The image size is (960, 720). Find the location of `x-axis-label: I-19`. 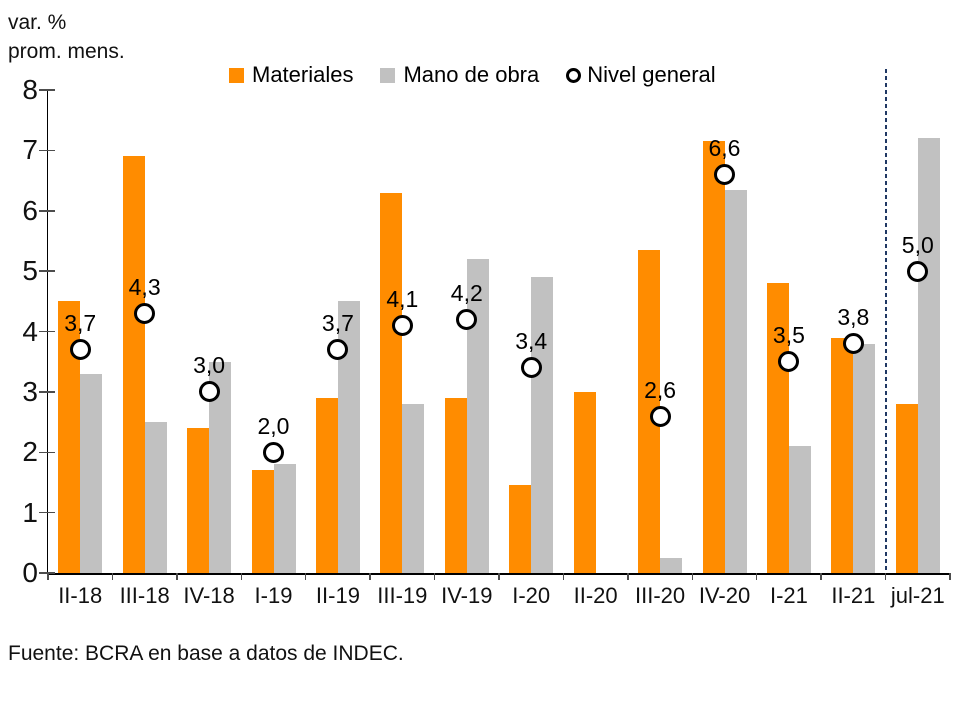

x-axis-label: I-19 is located at coordinates (273, 595).